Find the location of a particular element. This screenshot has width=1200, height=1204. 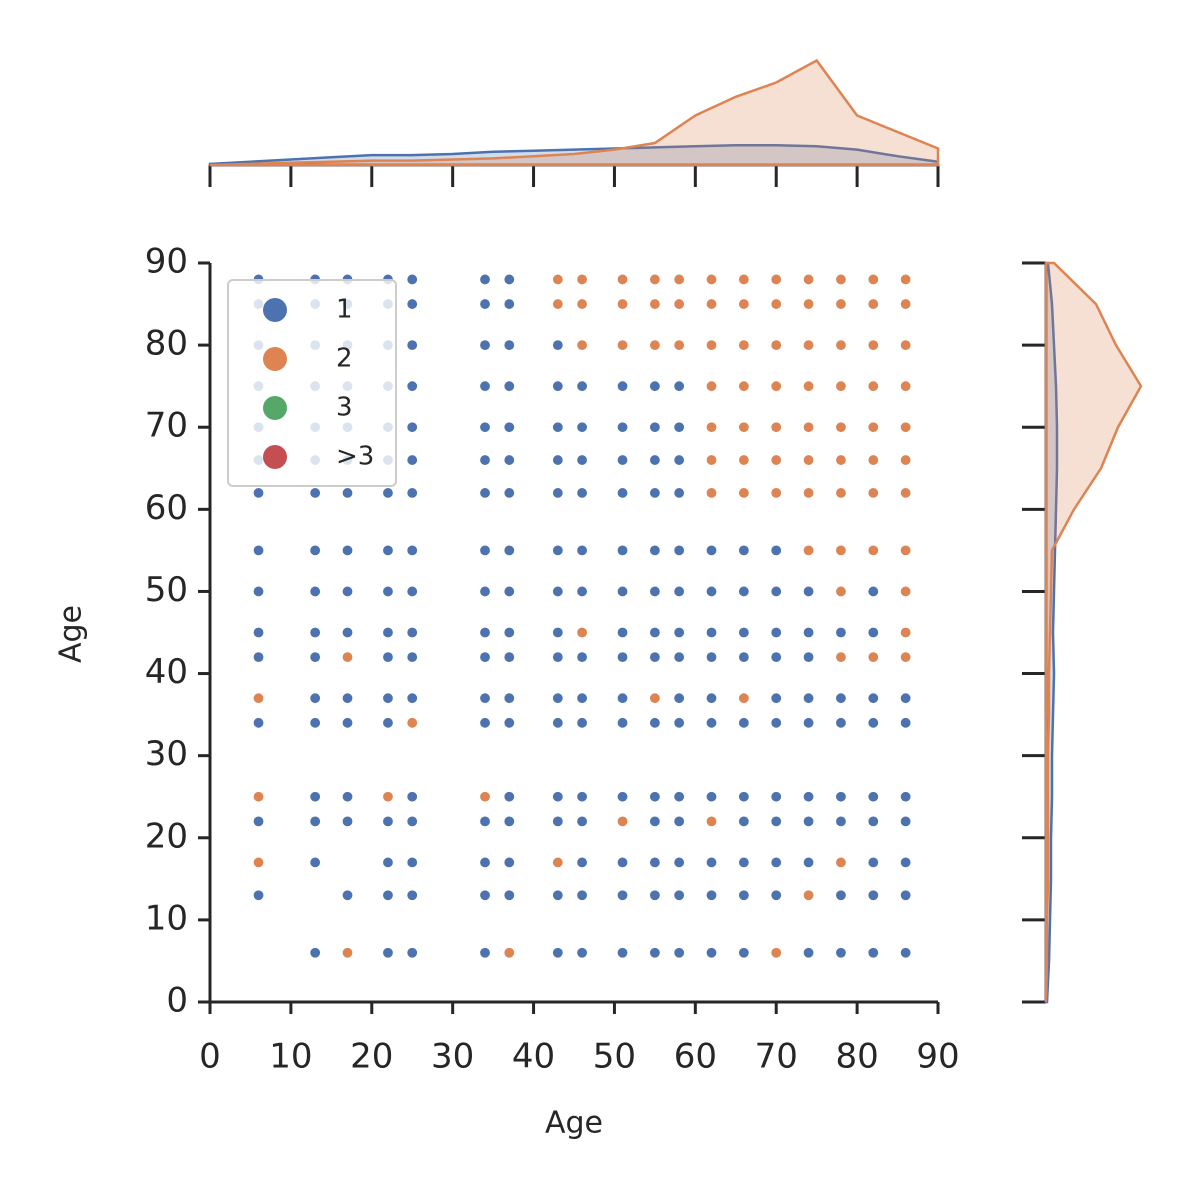

legend-label: 1 is located at coordinates (344, 310).